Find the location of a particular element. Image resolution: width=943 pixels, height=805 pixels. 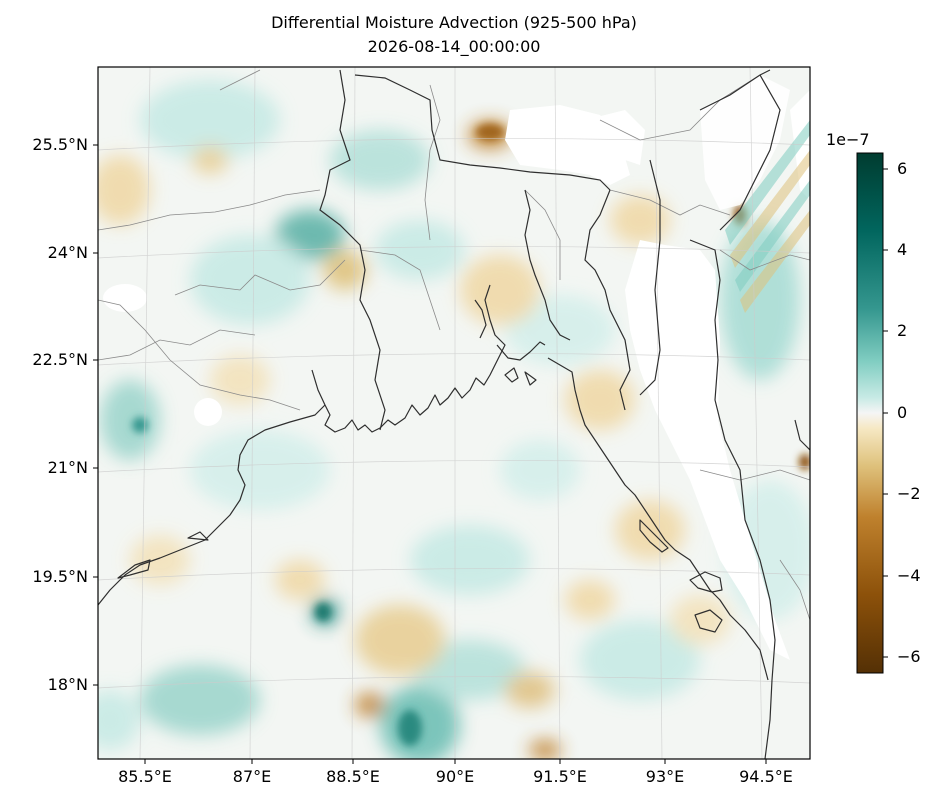

colorbar-ticks is located at coordinates (885, 413).